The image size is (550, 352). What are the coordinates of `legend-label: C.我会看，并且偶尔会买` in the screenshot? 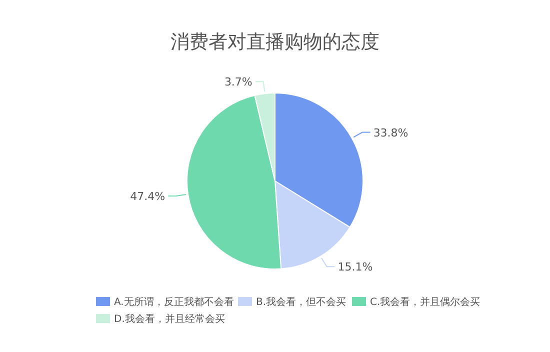 It's located at (425, 302).